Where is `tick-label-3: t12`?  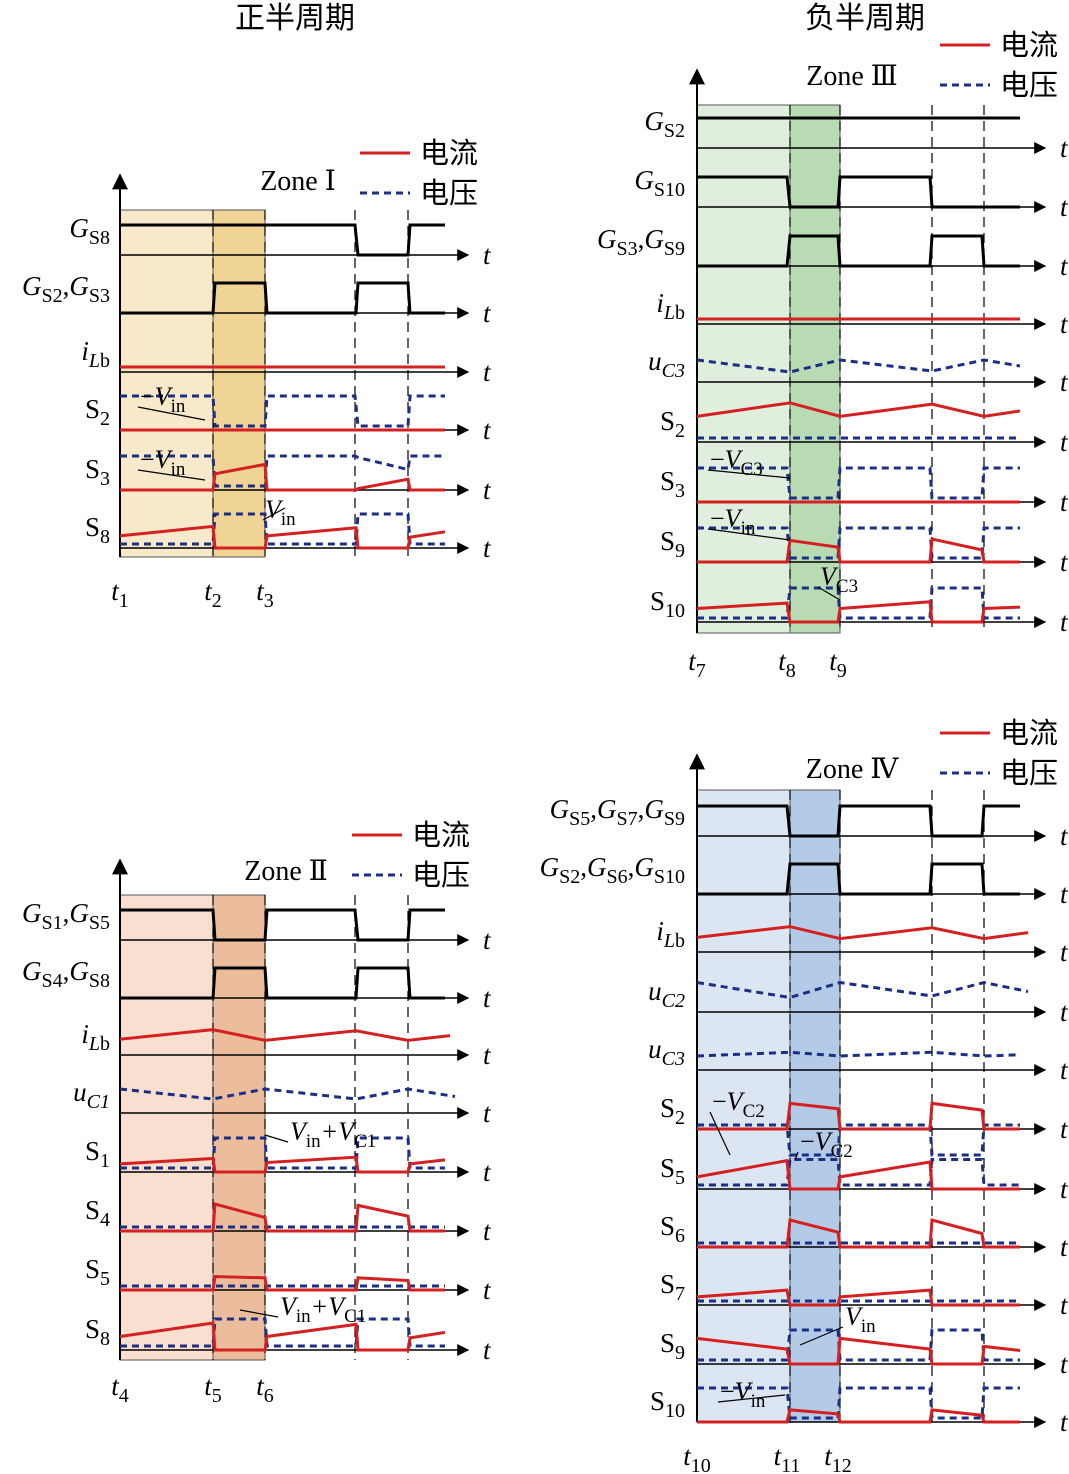
tick-label-3: t12 is located at coordinates (838, 1457).